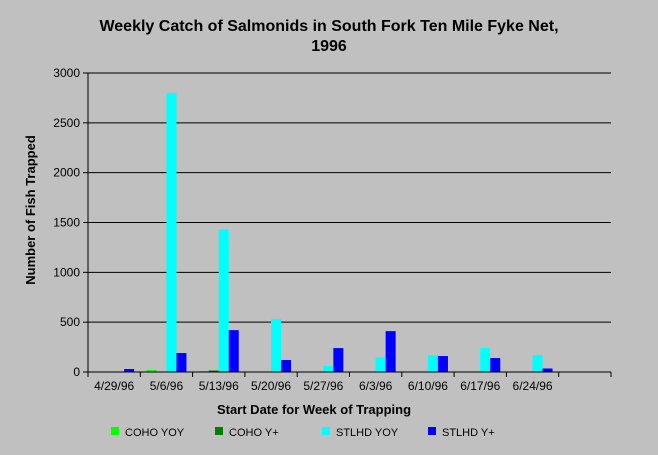 The image size is (658, 455). What do you see at coordinates (30, 210) in the screenshot?
I see `y-axis-label: Number of Fish Trapped` at bounding box center [30, 210].